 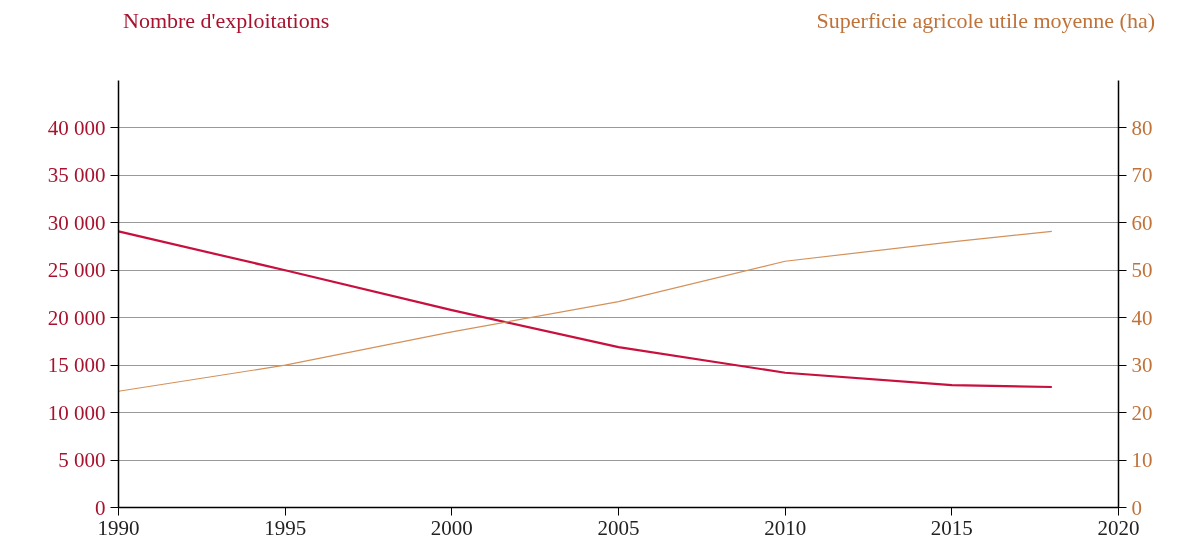 I want to click on y-axis-title: Nombre d'exploitations, so click(x=226, y=21).